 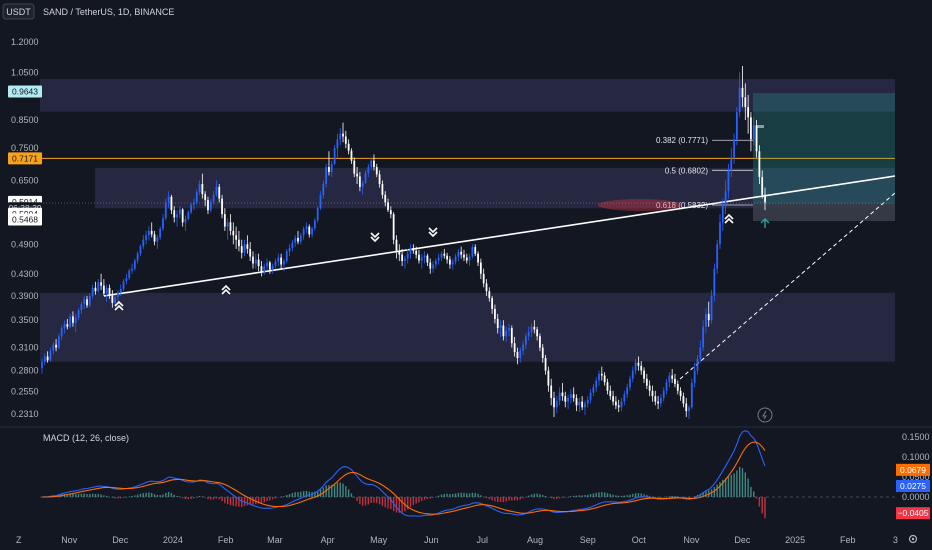 I want to click on target-zone, so click(x=824, y=148).